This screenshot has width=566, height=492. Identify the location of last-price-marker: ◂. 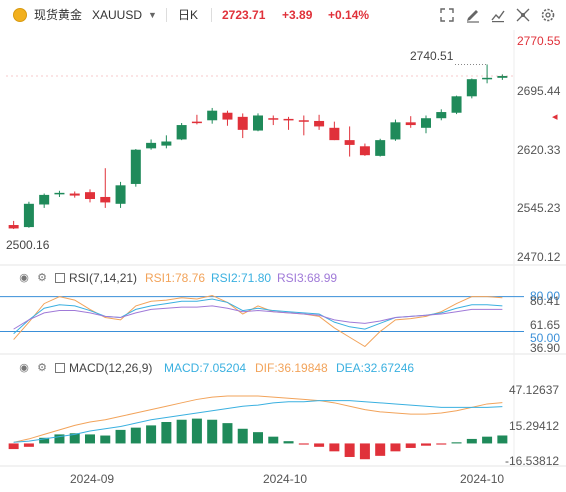
(555, 117).